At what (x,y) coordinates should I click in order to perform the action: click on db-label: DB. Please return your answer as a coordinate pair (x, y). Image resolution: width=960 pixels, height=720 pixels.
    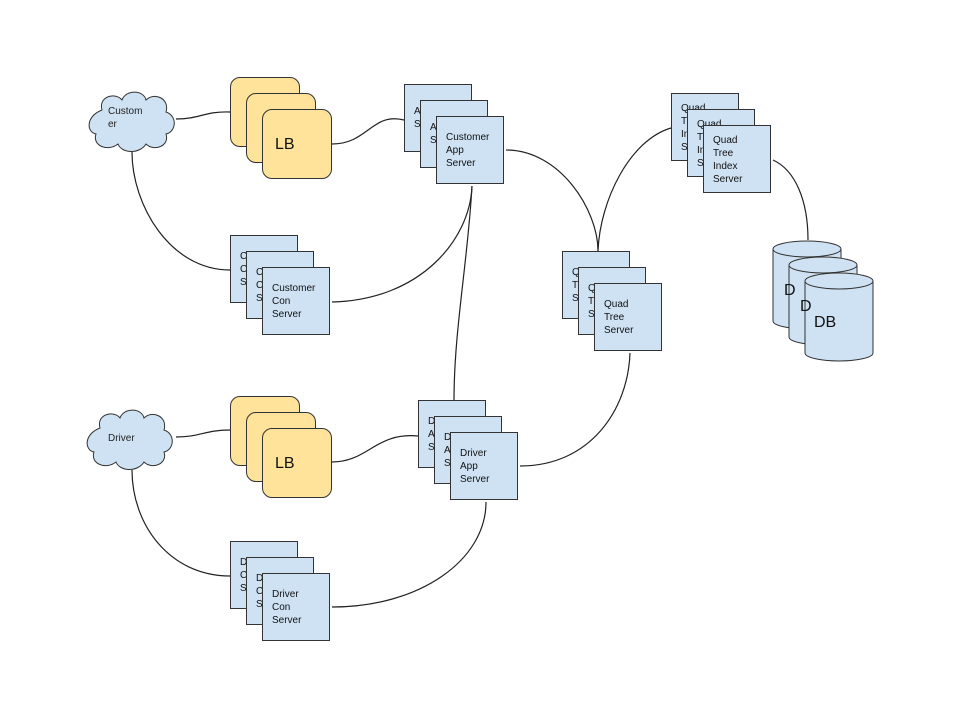
    Looking at the image, I should click on (825, 322).